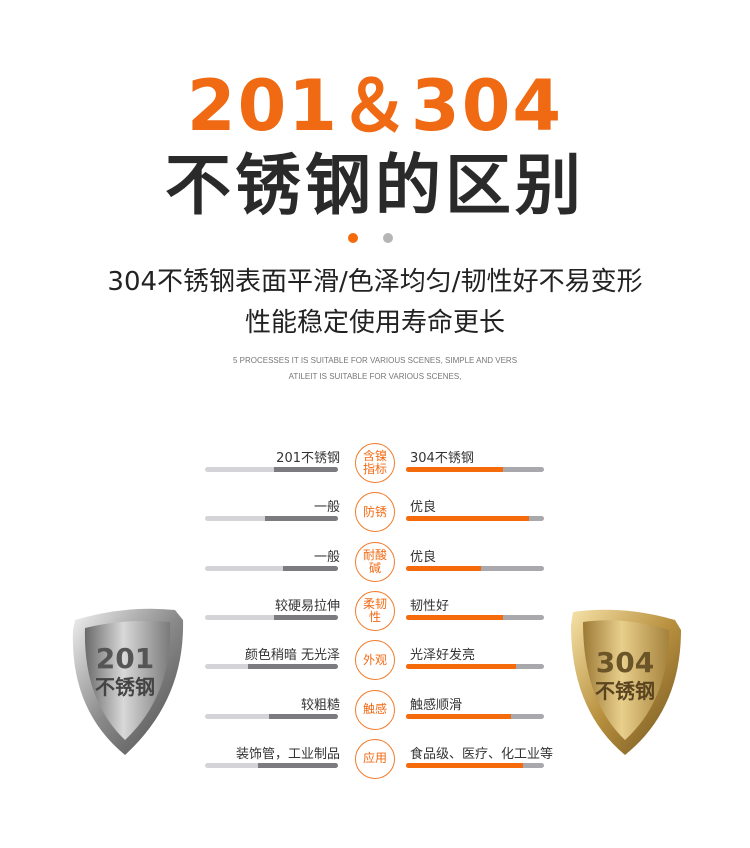  What do you see at coordinates (307, 606) in the screenshot?
I see `left-label: 较硬易拉伸` at bounding box center [307, 606].